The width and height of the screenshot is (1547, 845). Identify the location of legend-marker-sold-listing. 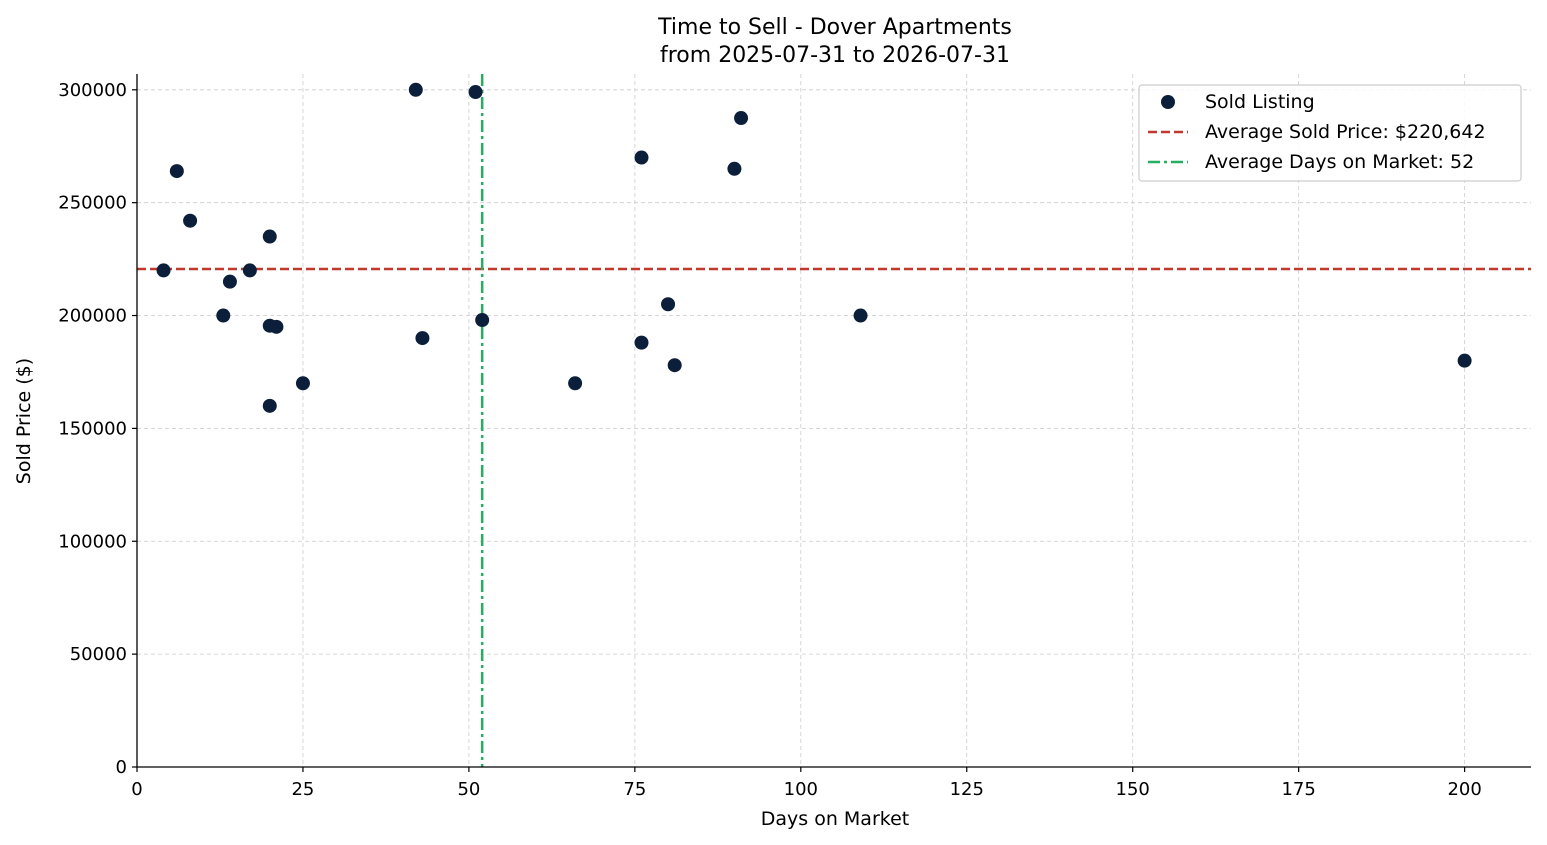
(1168, 102).